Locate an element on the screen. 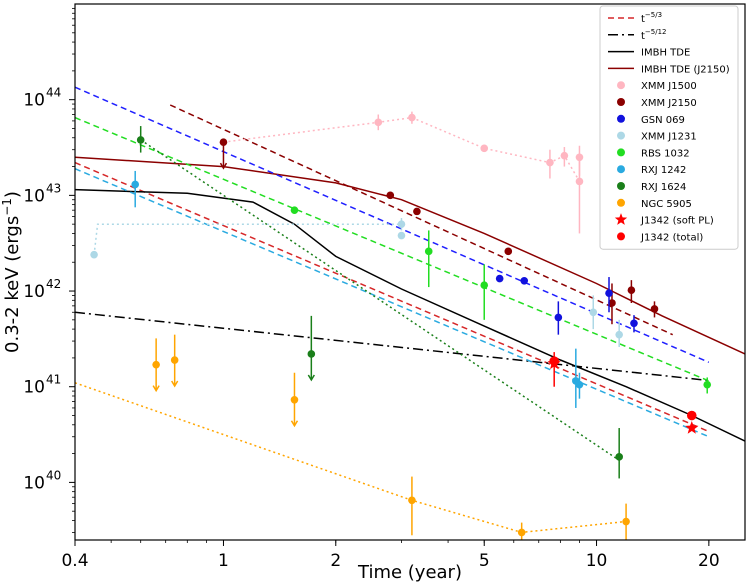  y-tick-exponent: 40 is located at coordinates (53, 475).